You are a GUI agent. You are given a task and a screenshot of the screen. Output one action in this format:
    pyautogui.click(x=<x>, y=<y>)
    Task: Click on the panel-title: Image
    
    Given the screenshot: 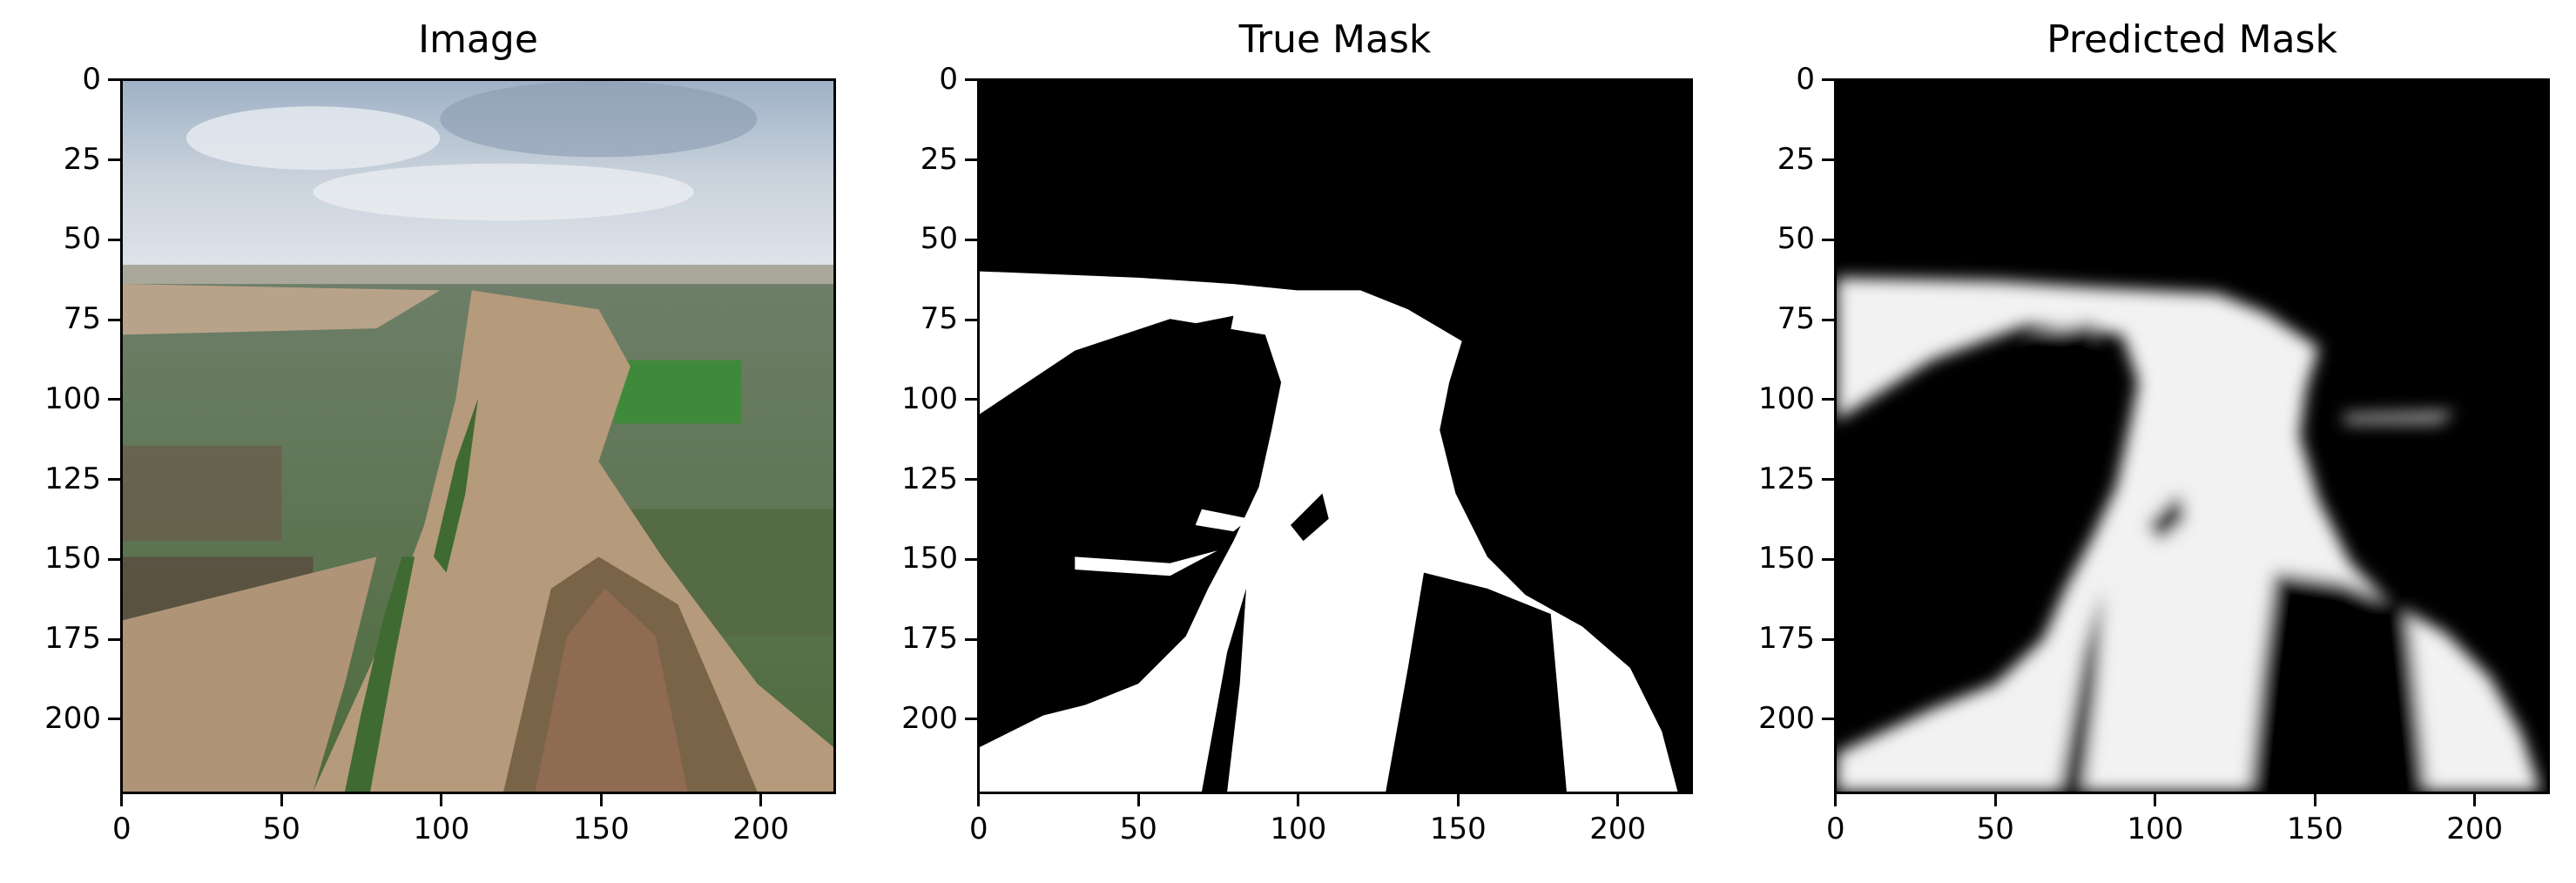 What is the action you would take?
    pyautogui.click(x=478, y=40)
    